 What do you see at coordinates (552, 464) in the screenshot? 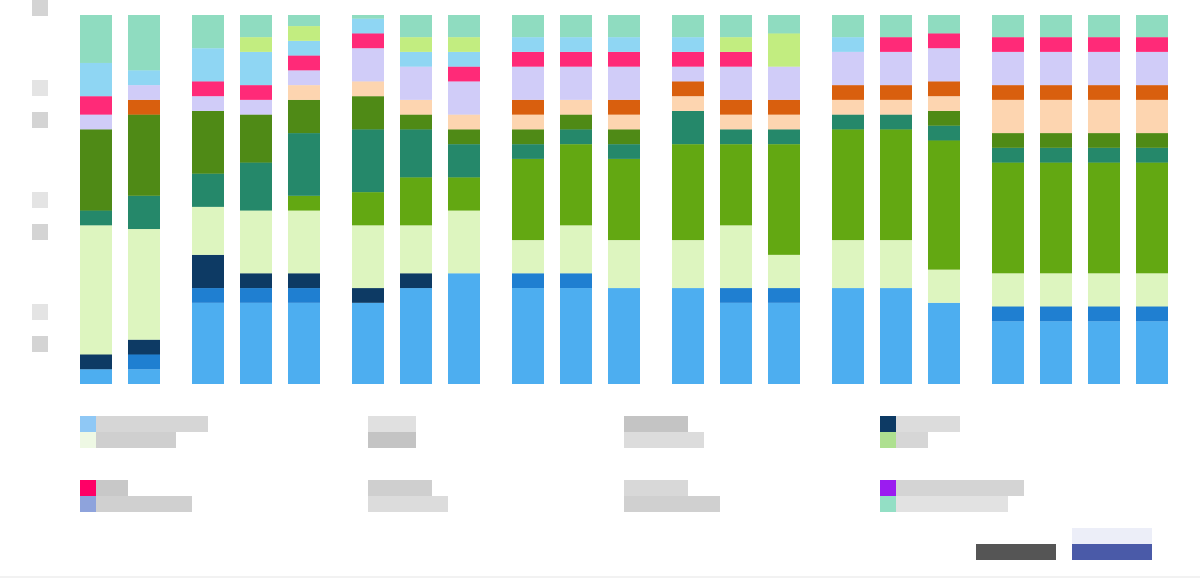
I see `legend` at bounding box center [552, 464].